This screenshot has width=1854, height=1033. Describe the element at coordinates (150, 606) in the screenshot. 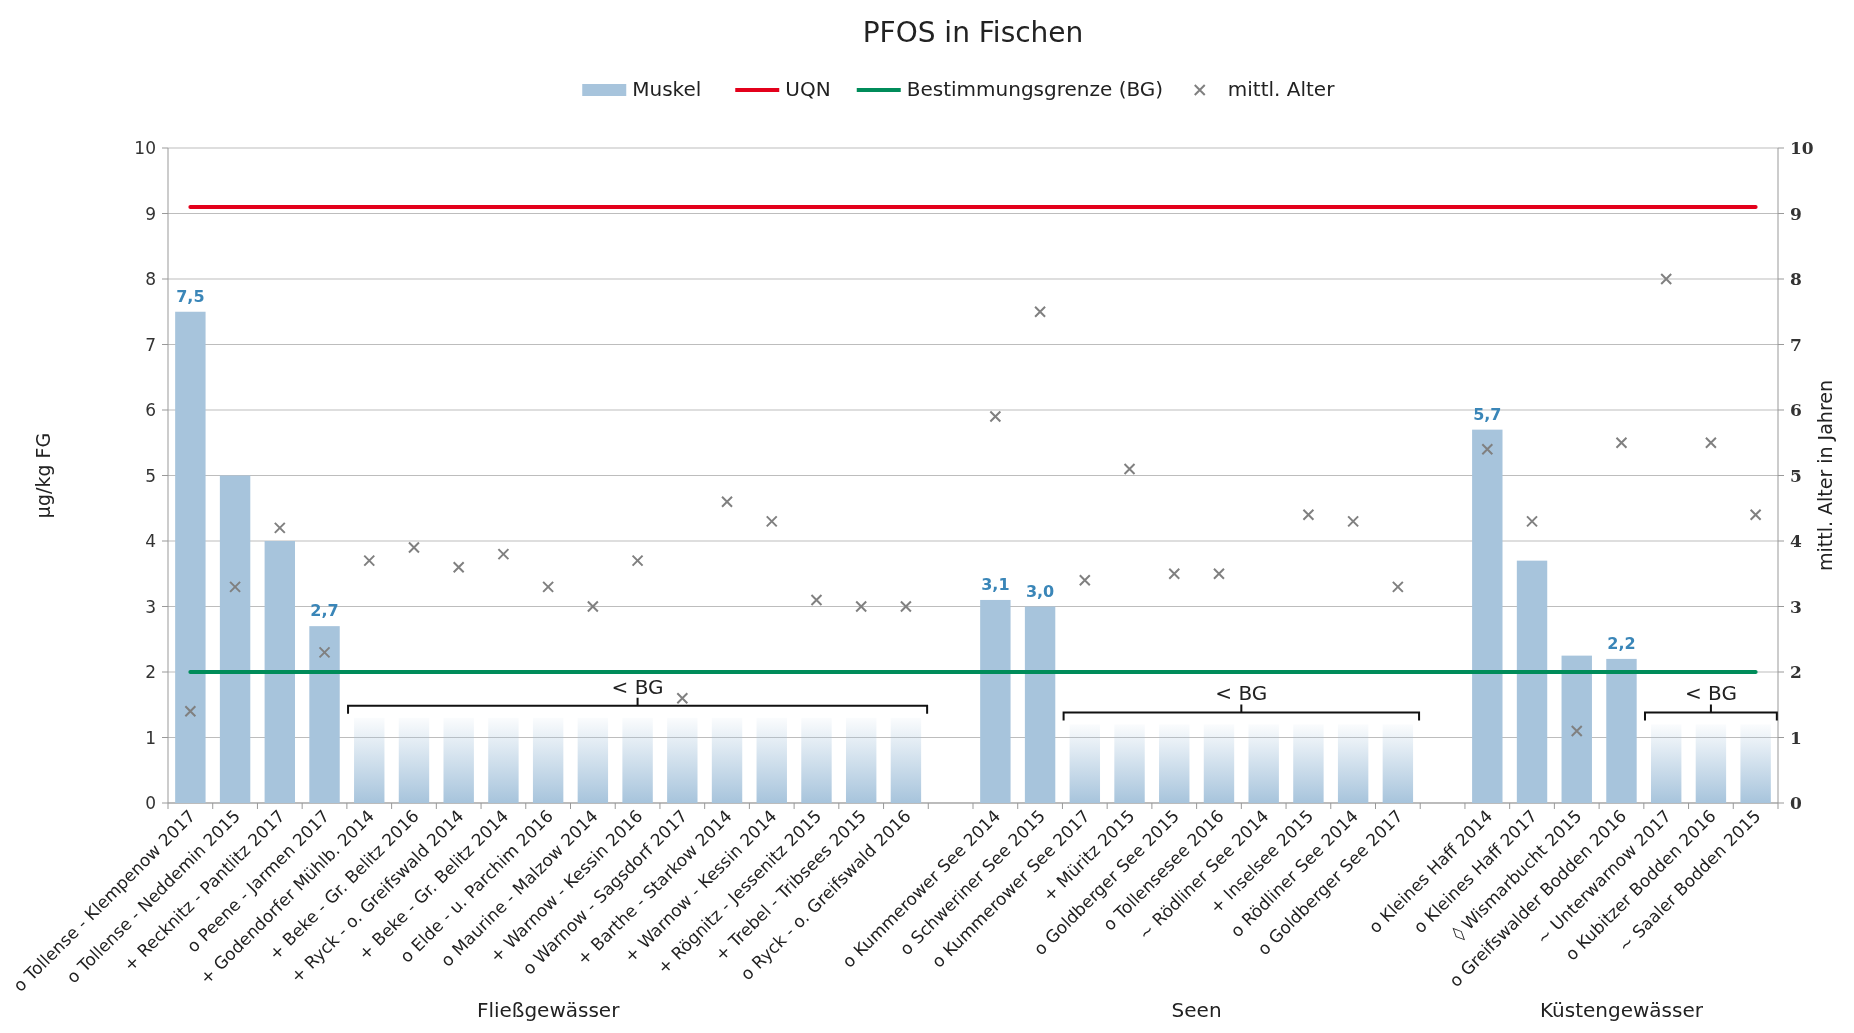

I see `y-tick-label: 3` at that location.